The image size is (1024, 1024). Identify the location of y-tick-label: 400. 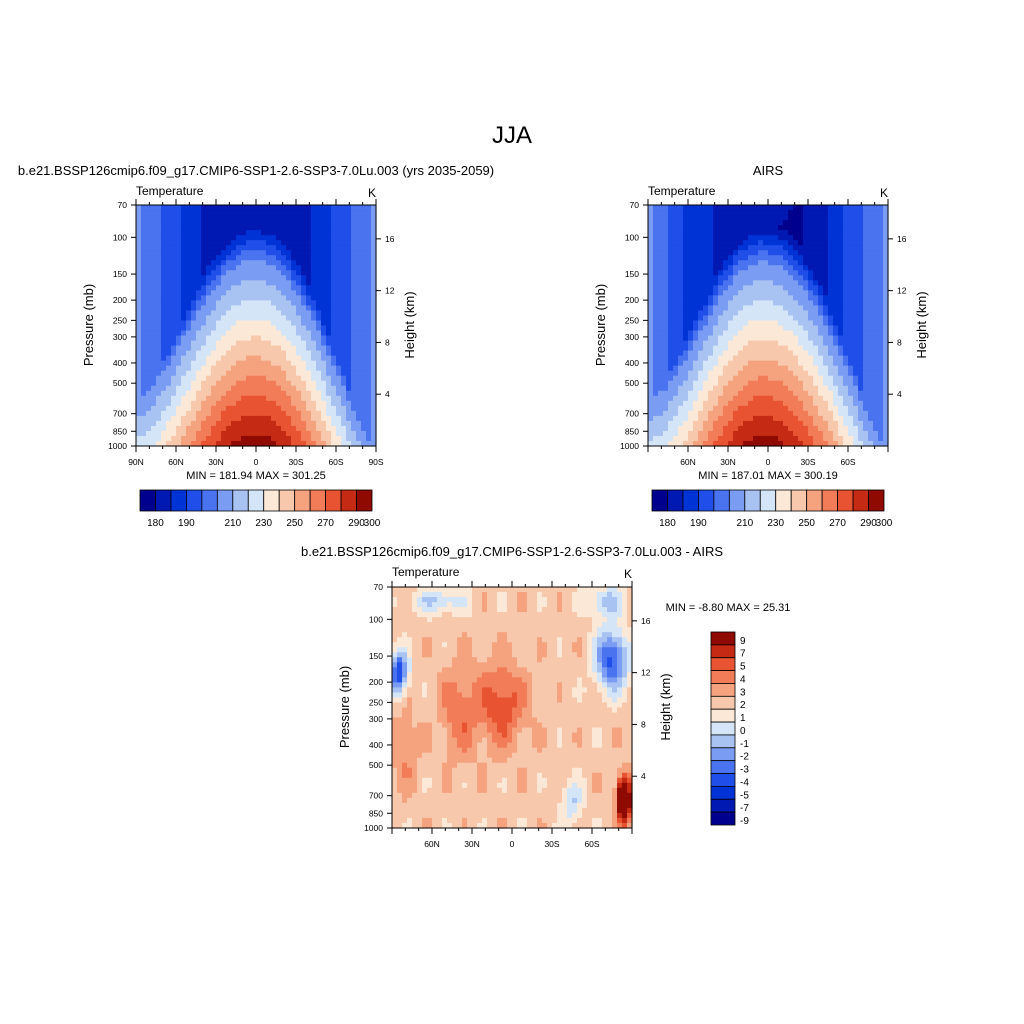
(120, 363).